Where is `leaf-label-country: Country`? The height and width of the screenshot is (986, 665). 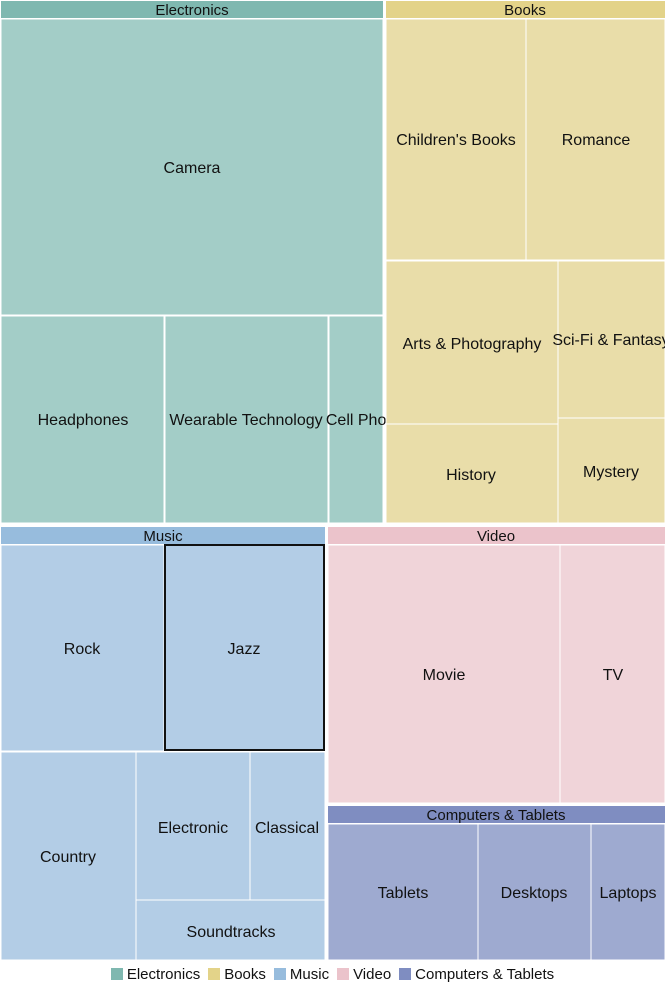
leaf-label-country: Country is located at coordinates (68, 857).